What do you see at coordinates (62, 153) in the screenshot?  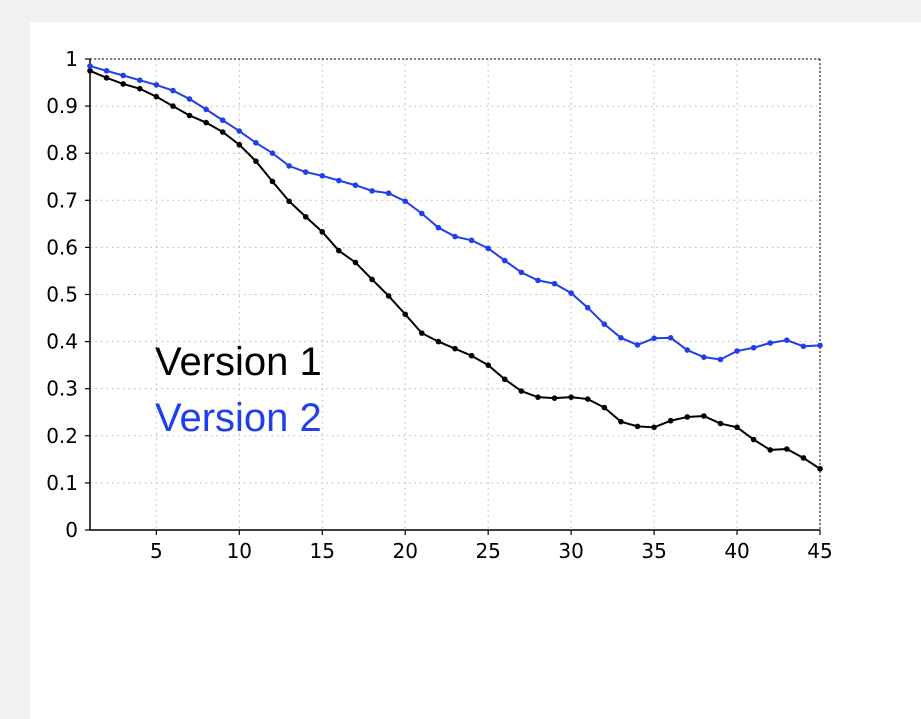 I see `y-tick-label: 0.8` at bounding box center [62, 153].